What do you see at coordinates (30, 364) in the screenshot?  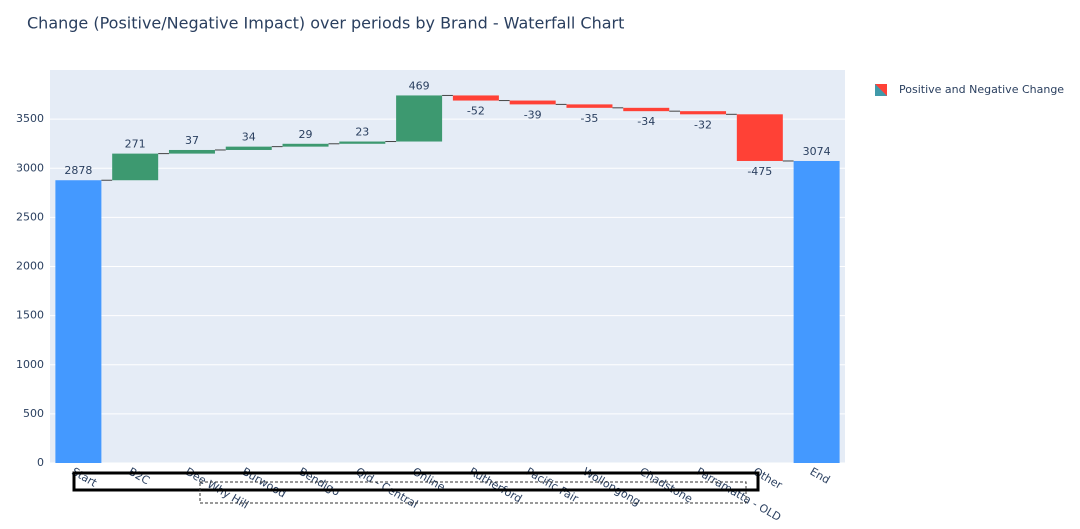 I see `y-tick-label: 1000` at bounding box center [30, 364].